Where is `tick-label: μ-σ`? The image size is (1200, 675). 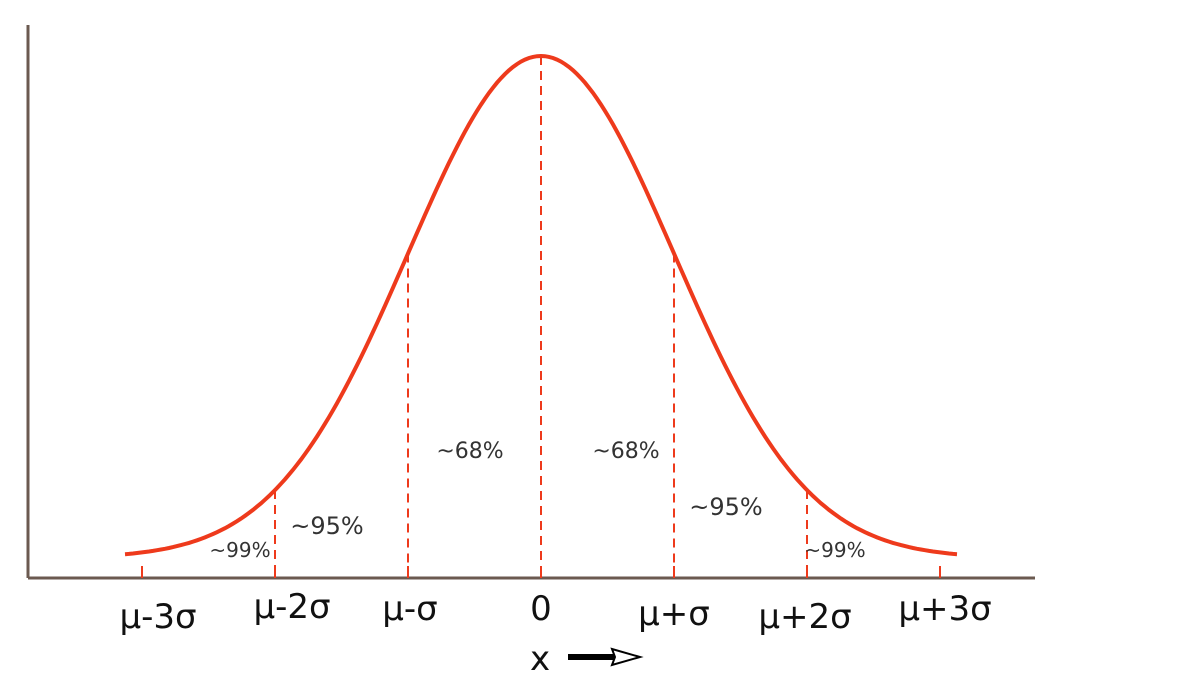
tick-label: μ-σ is located at coordinates (409, 609).